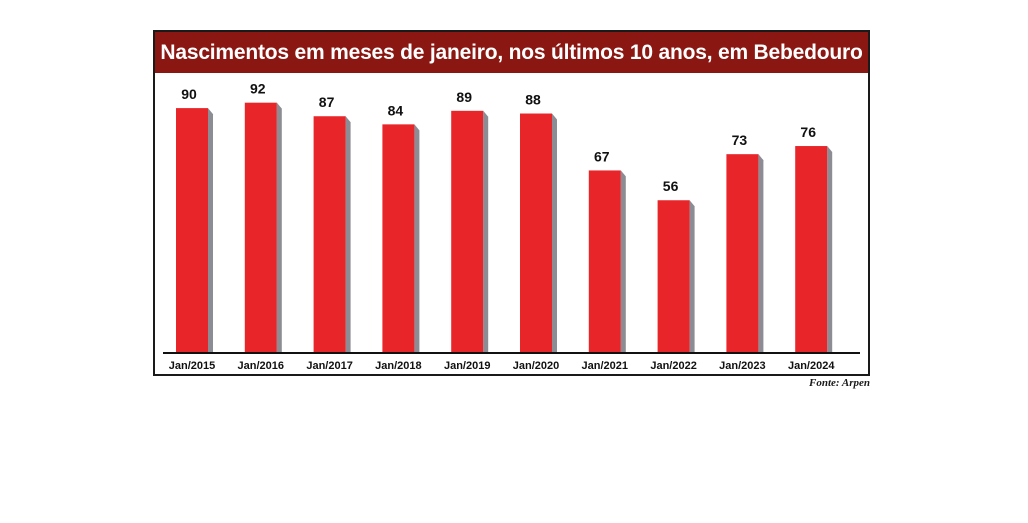  Describe the element at coordinates (398, 366) in the screenshot. I see `x-tick-label: Jan/2018` at that location.